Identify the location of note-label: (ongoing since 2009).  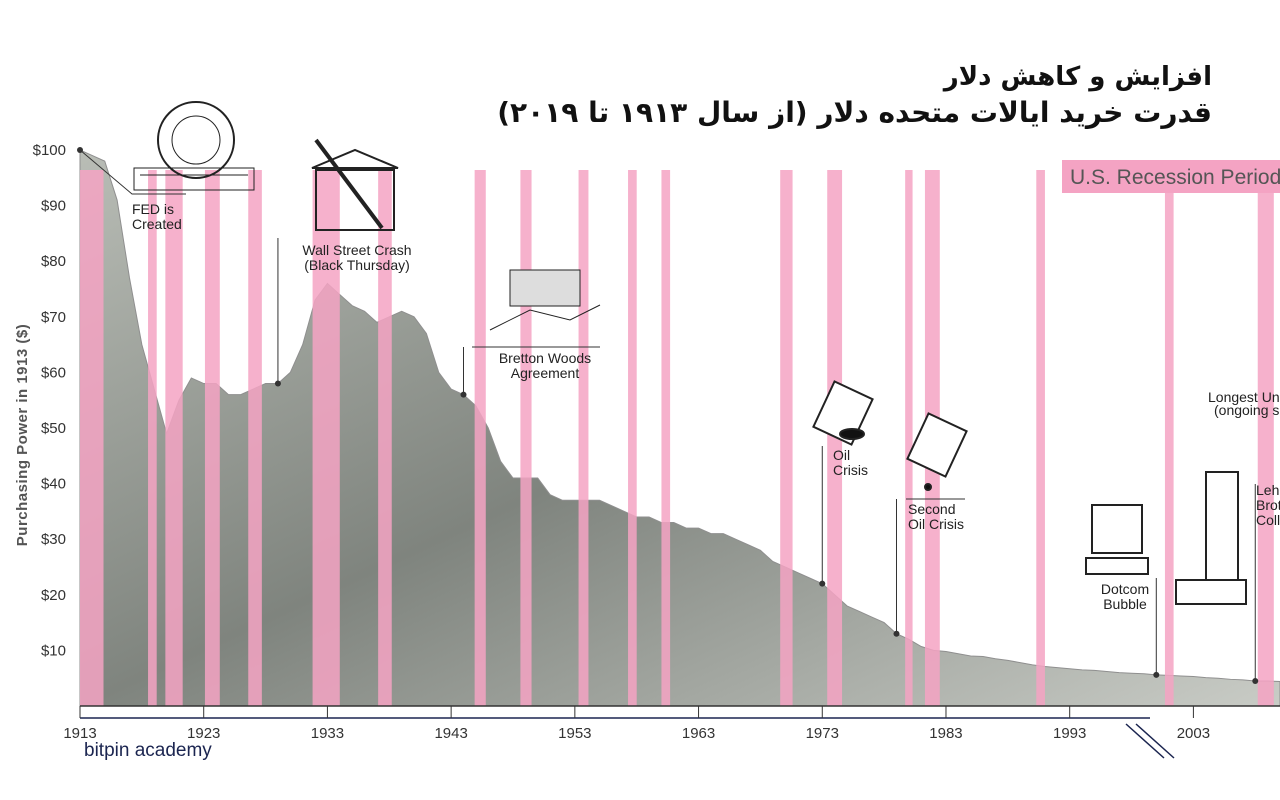
(1247, 410).